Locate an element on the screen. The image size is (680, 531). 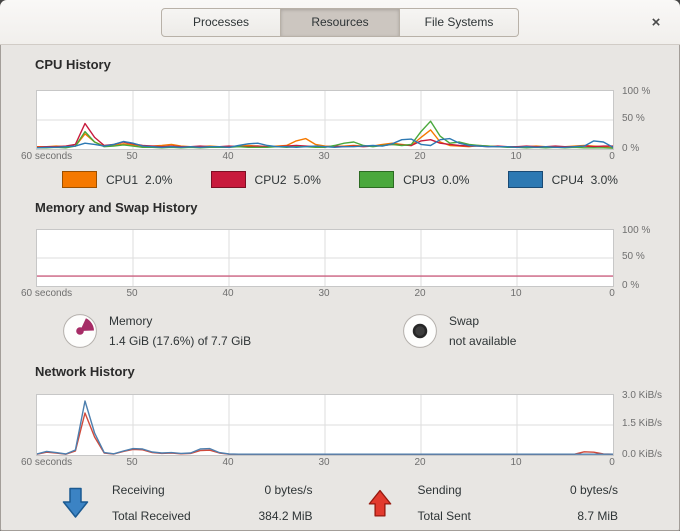
cpu-xtick-40: 40 is located at coordinates (228, 156).